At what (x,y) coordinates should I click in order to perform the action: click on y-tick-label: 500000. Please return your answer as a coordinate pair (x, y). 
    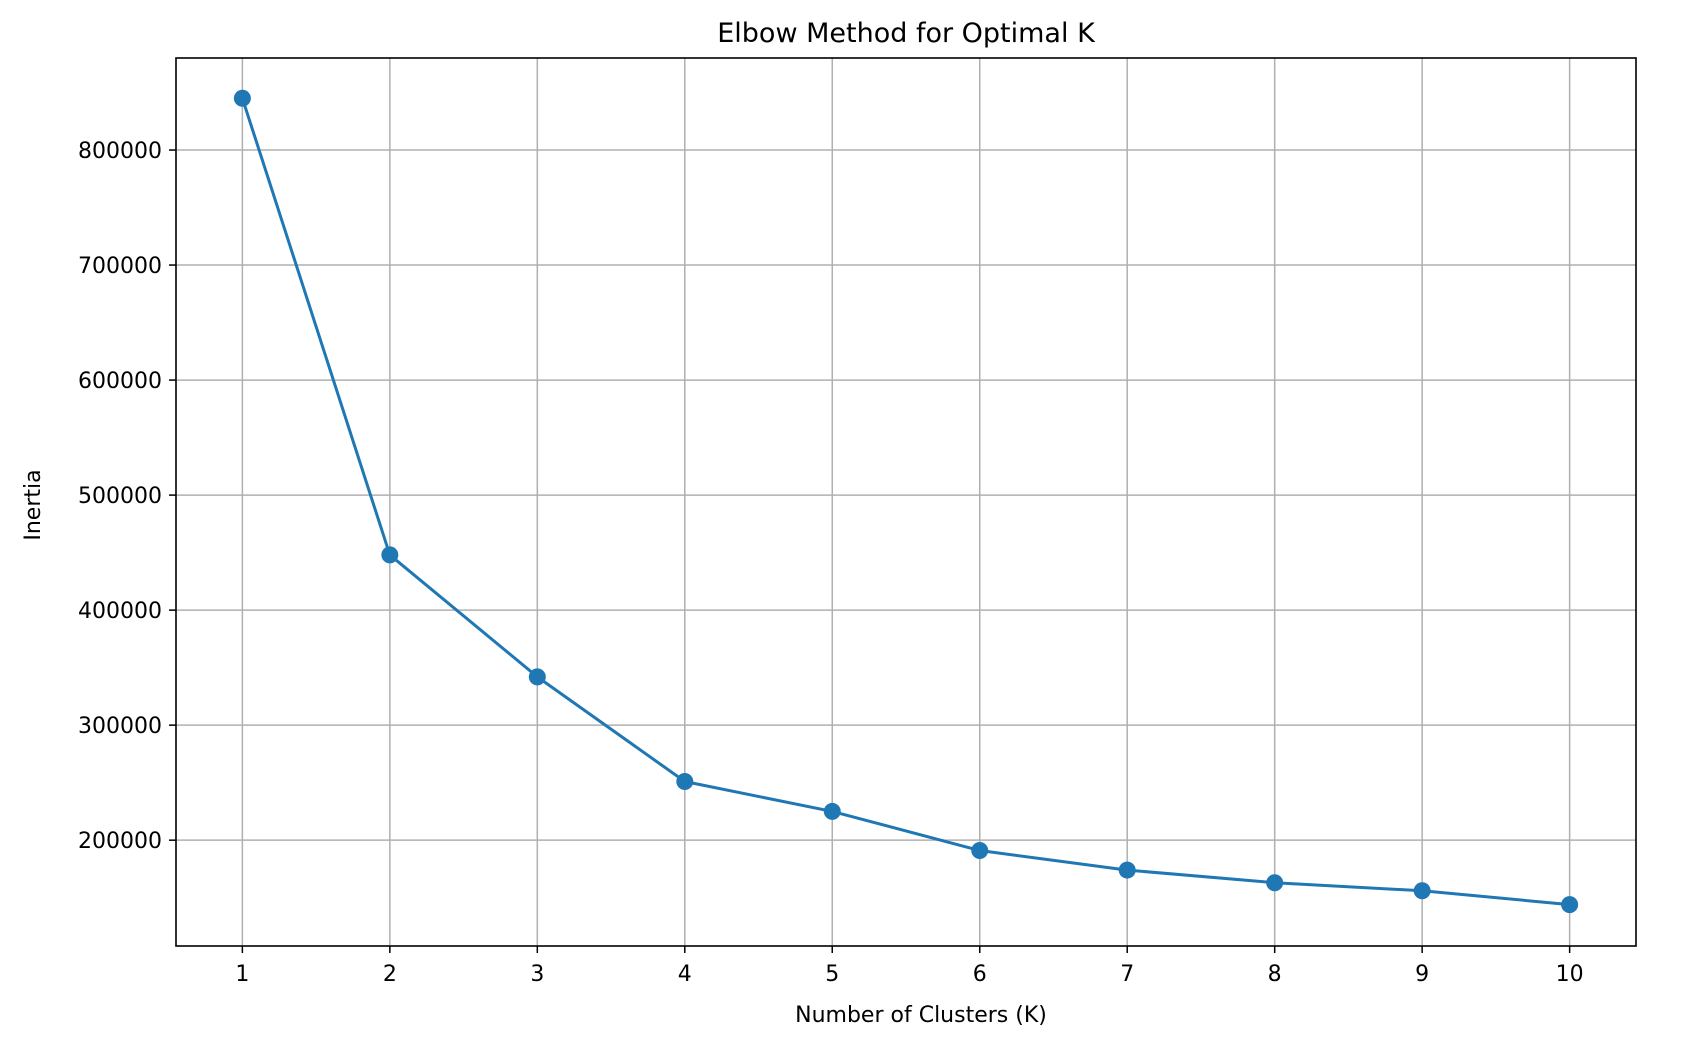
    Looking at the image, I should click on (120, 496).